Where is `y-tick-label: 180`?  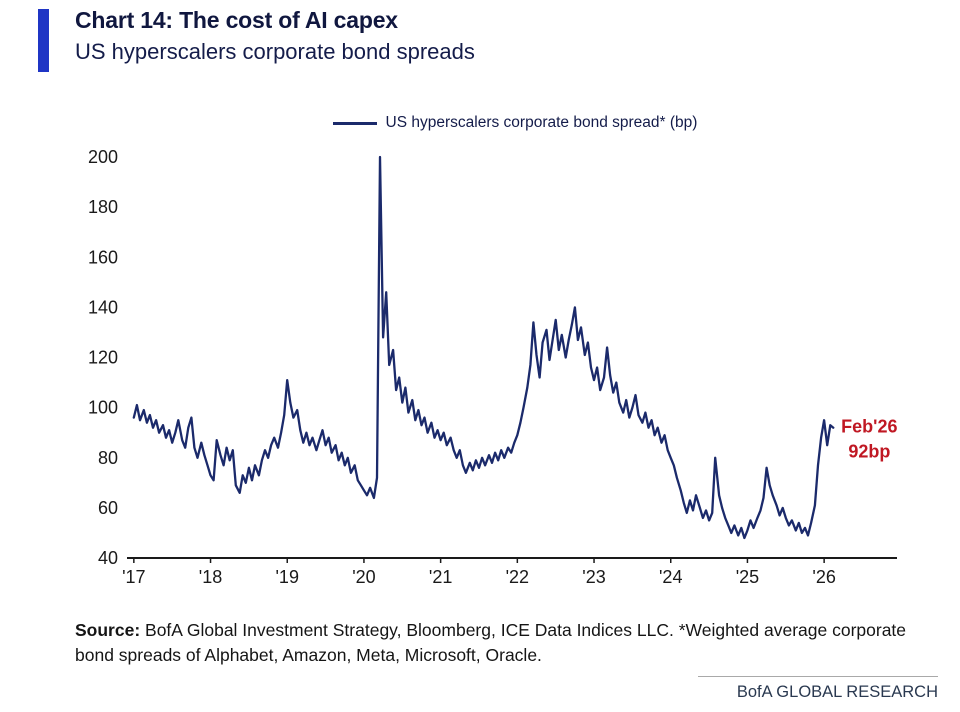 y-tick-label: 180 is located at coordinates (103, 207).